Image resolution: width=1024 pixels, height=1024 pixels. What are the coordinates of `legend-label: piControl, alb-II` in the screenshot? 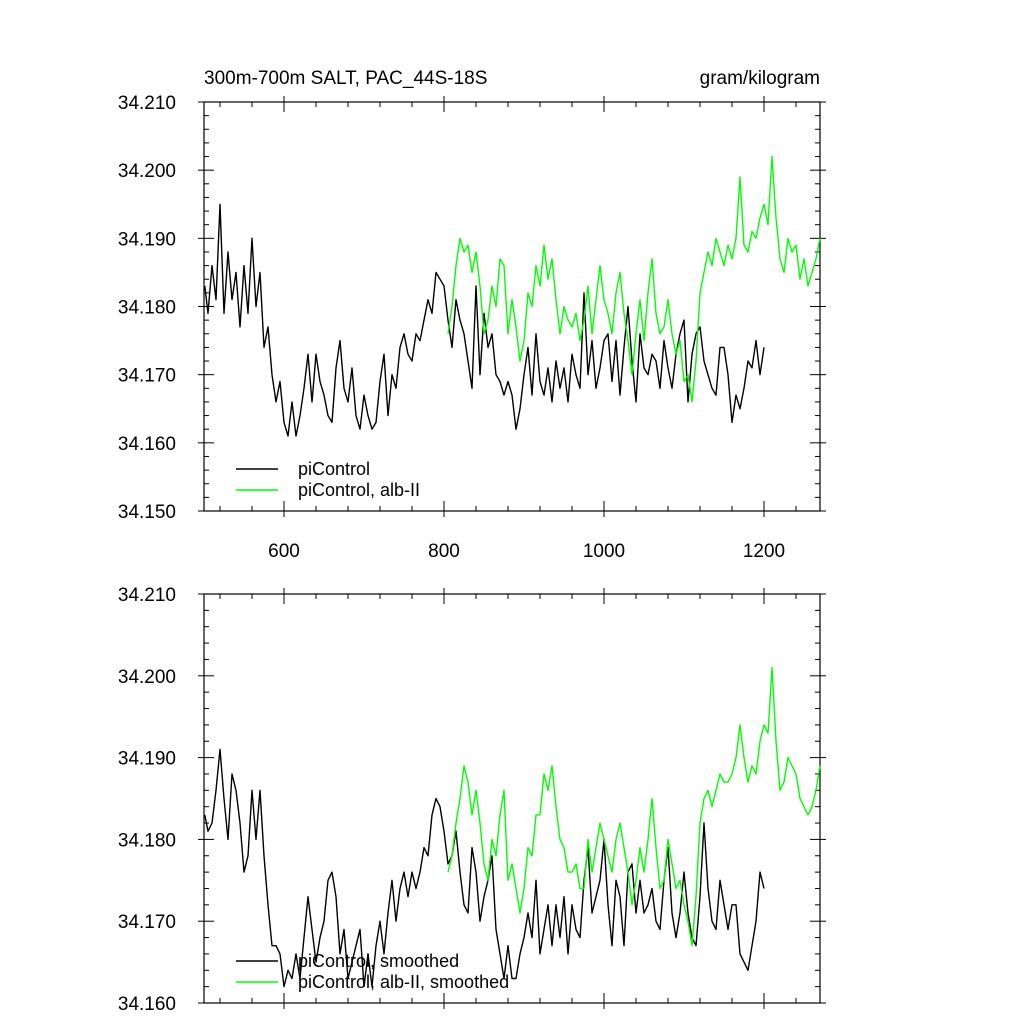 It's located at (359, 490).